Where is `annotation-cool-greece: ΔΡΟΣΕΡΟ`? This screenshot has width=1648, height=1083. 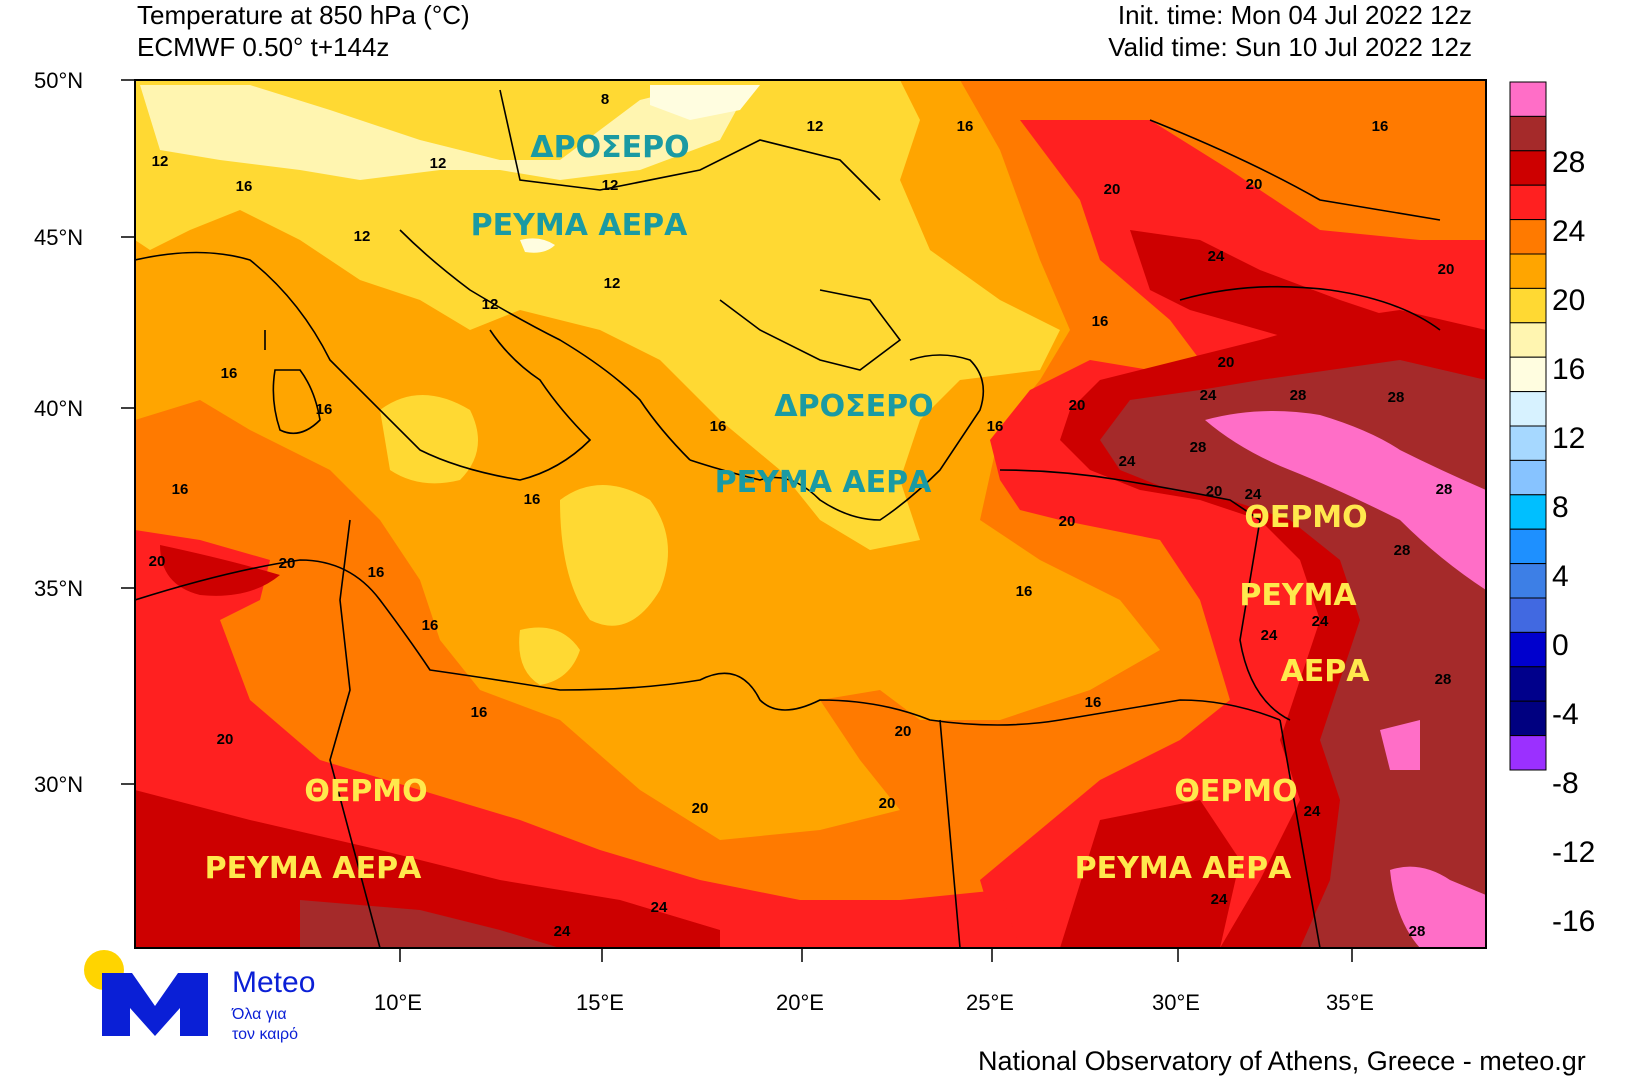 annotation-cool-greece: ΔΡΟΣΕΡΟ is located at coordinates (853, 406).